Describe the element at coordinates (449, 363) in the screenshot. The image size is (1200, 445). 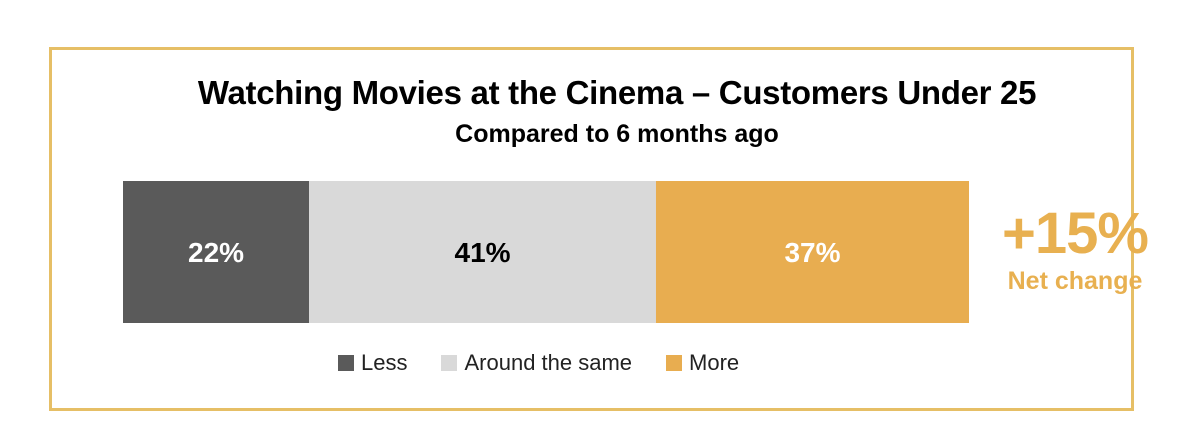
I see `legend-swatch-same` at that location.